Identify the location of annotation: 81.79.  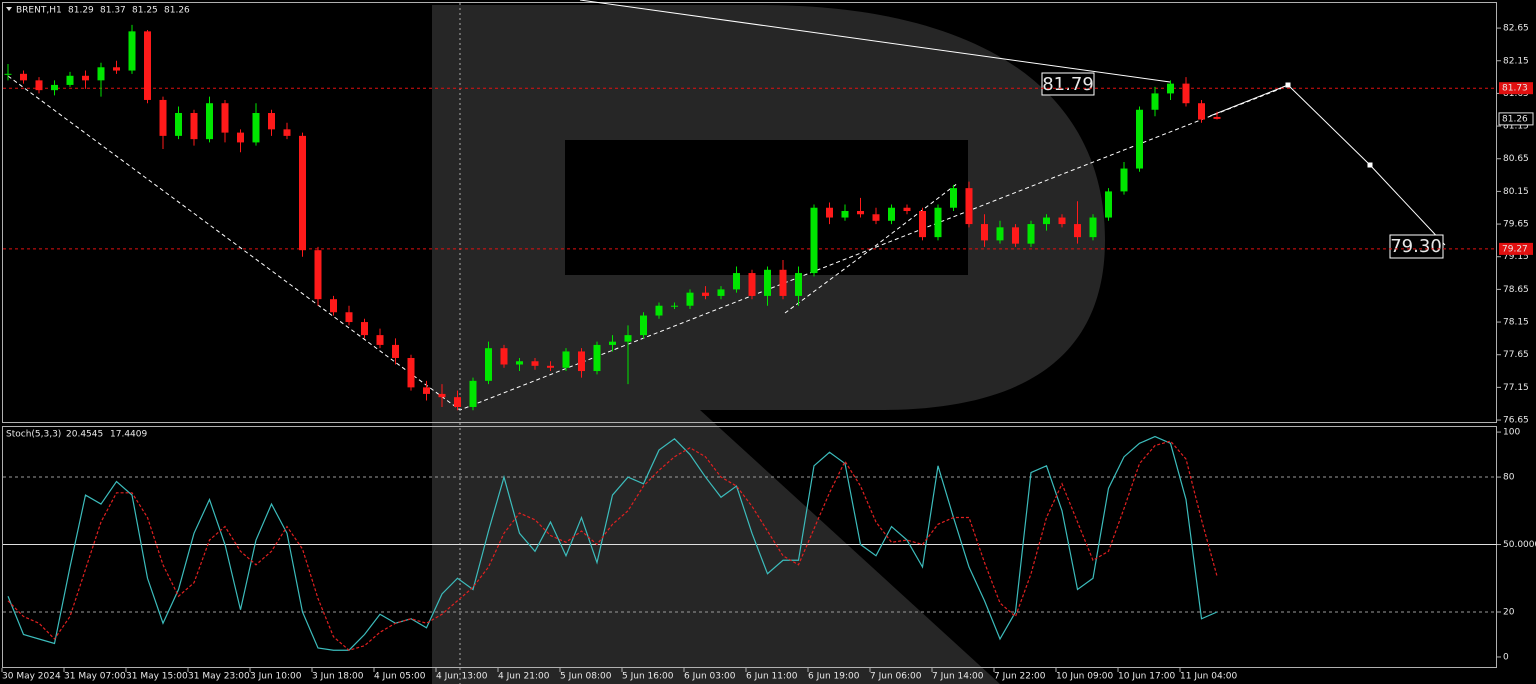
(1068, 84).